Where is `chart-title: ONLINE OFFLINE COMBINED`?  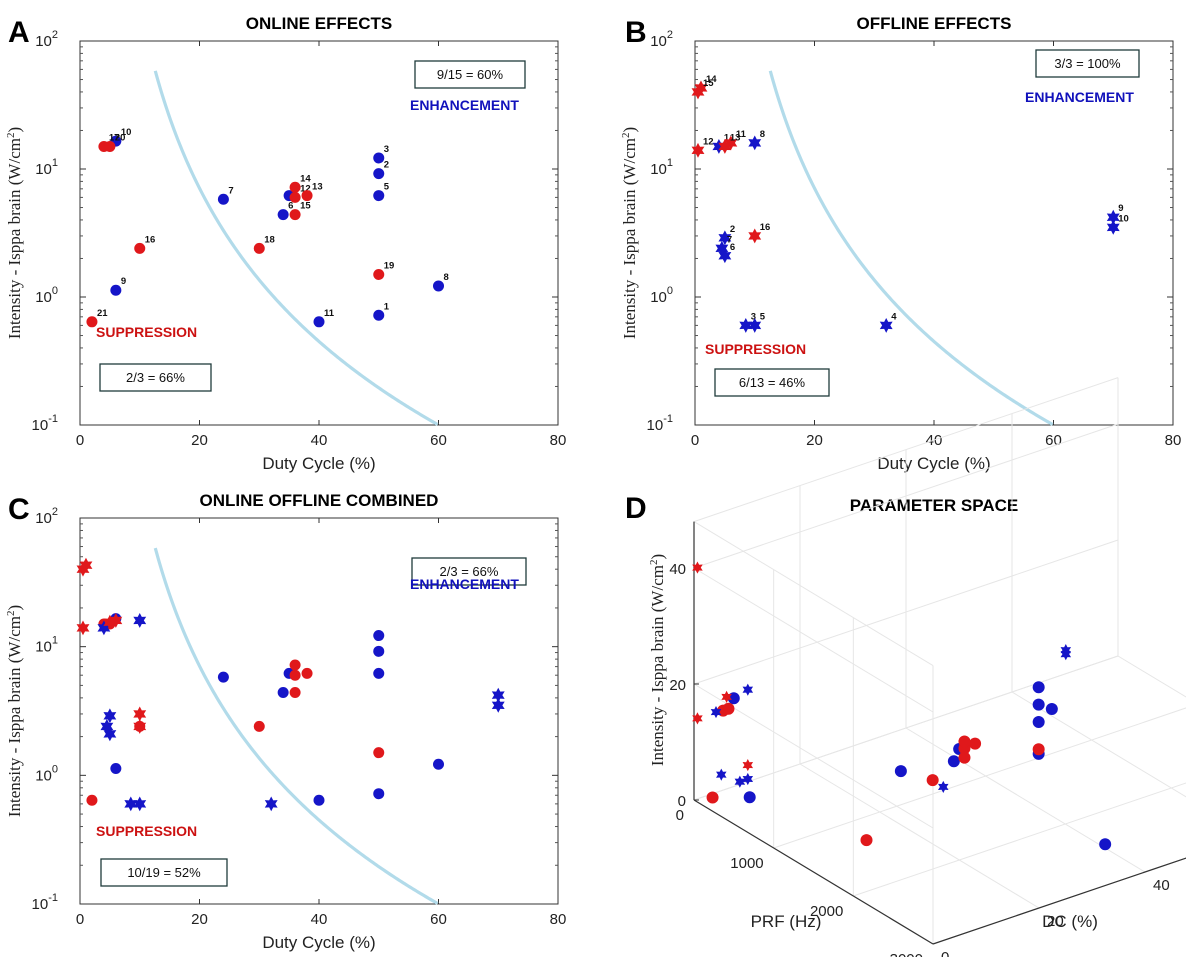
chart-title: ONLINE OFFLINE COMBINED is located at coordinates (319, 500).